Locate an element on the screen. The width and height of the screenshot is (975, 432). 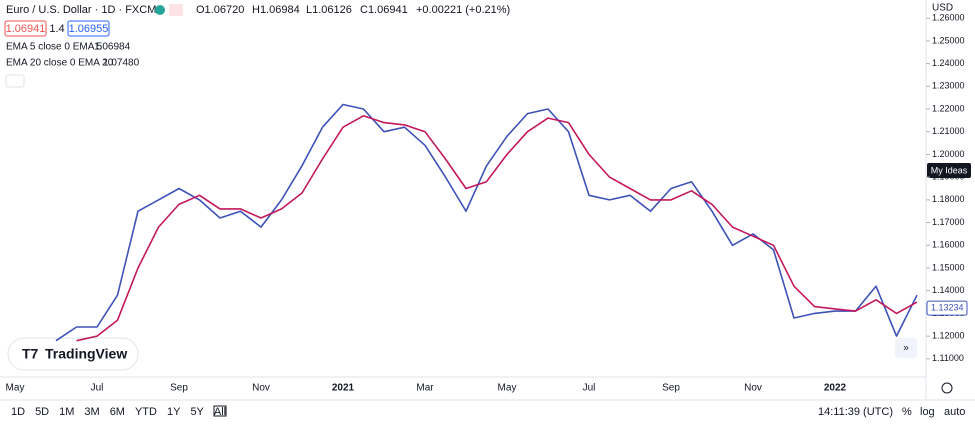
range-button: 1D is located at coordinates (18, 412).